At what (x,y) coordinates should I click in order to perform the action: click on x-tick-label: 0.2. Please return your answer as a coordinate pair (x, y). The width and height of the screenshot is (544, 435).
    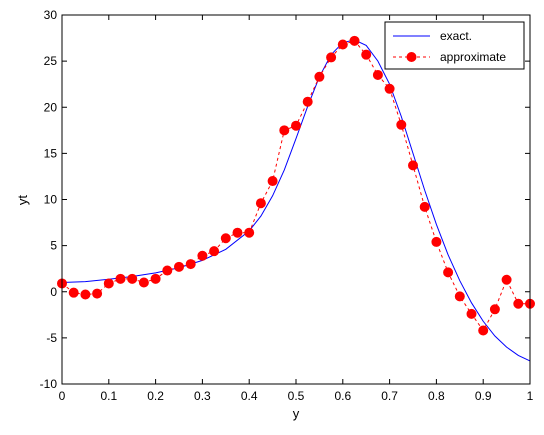
    Looking at the image, I should click on (155, 396).